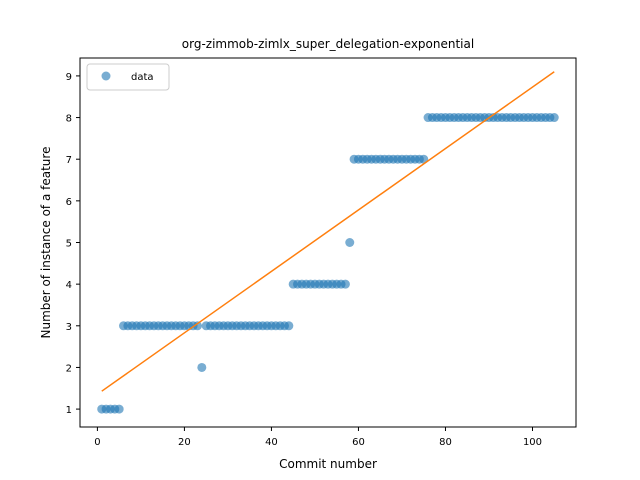  What do you see at coordinates (271, 442) in the screenshot?
I see `x-tick-label: 40` at bounding box center [271, 442].